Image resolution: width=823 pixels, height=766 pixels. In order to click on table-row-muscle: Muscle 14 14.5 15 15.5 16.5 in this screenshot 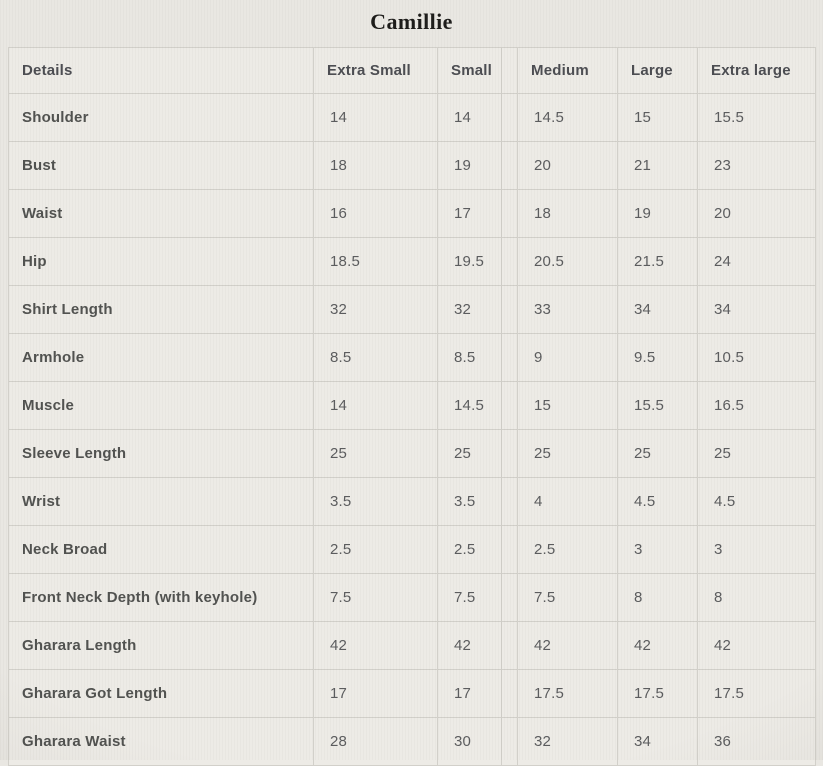, I will do `click(412, 405)`.